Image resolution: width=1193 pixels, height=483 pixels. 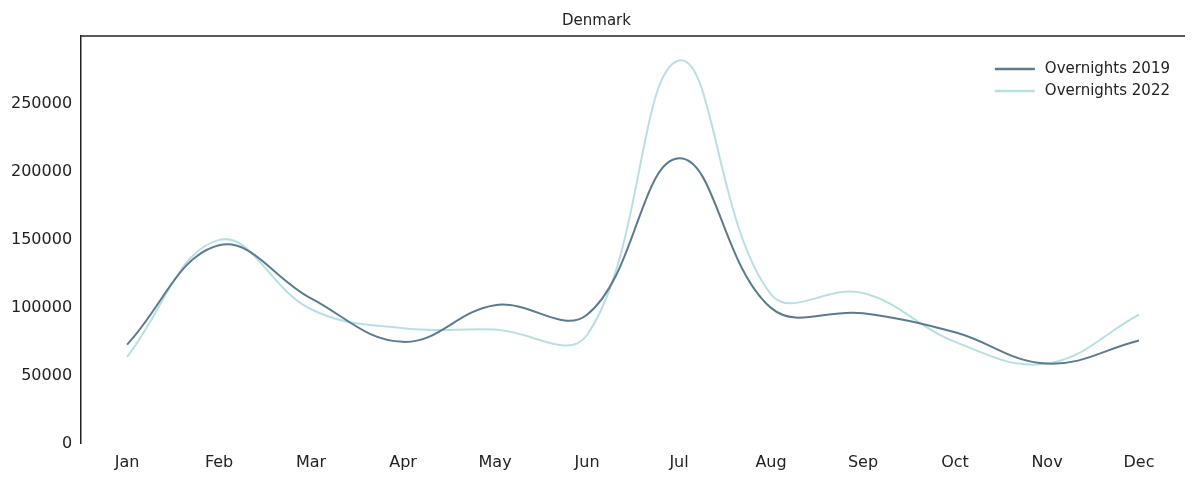 I want to click on y-tick-label: 250000, so click(x=42, y=103).